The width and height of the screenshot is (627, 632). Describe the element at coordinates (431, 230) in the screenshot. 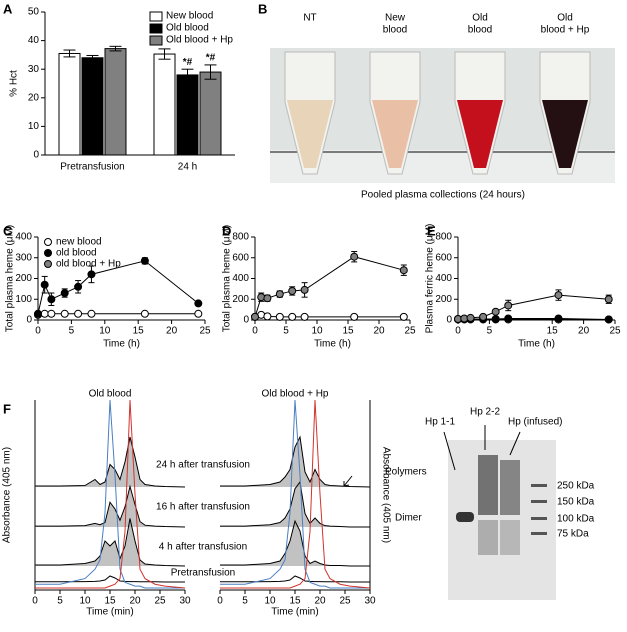

I see `panel-label: E` at that location.